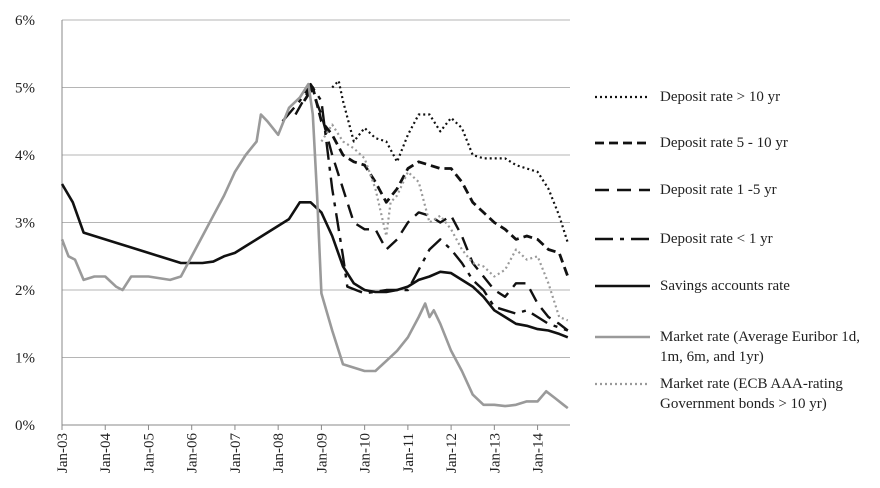 The width and height of the screenshot is (880, 488). What do you see at coordinates (716, 239) in the screenshot?
I see `legend-label: Deposit rate < 1 yr` at bounding box center [716, 239].